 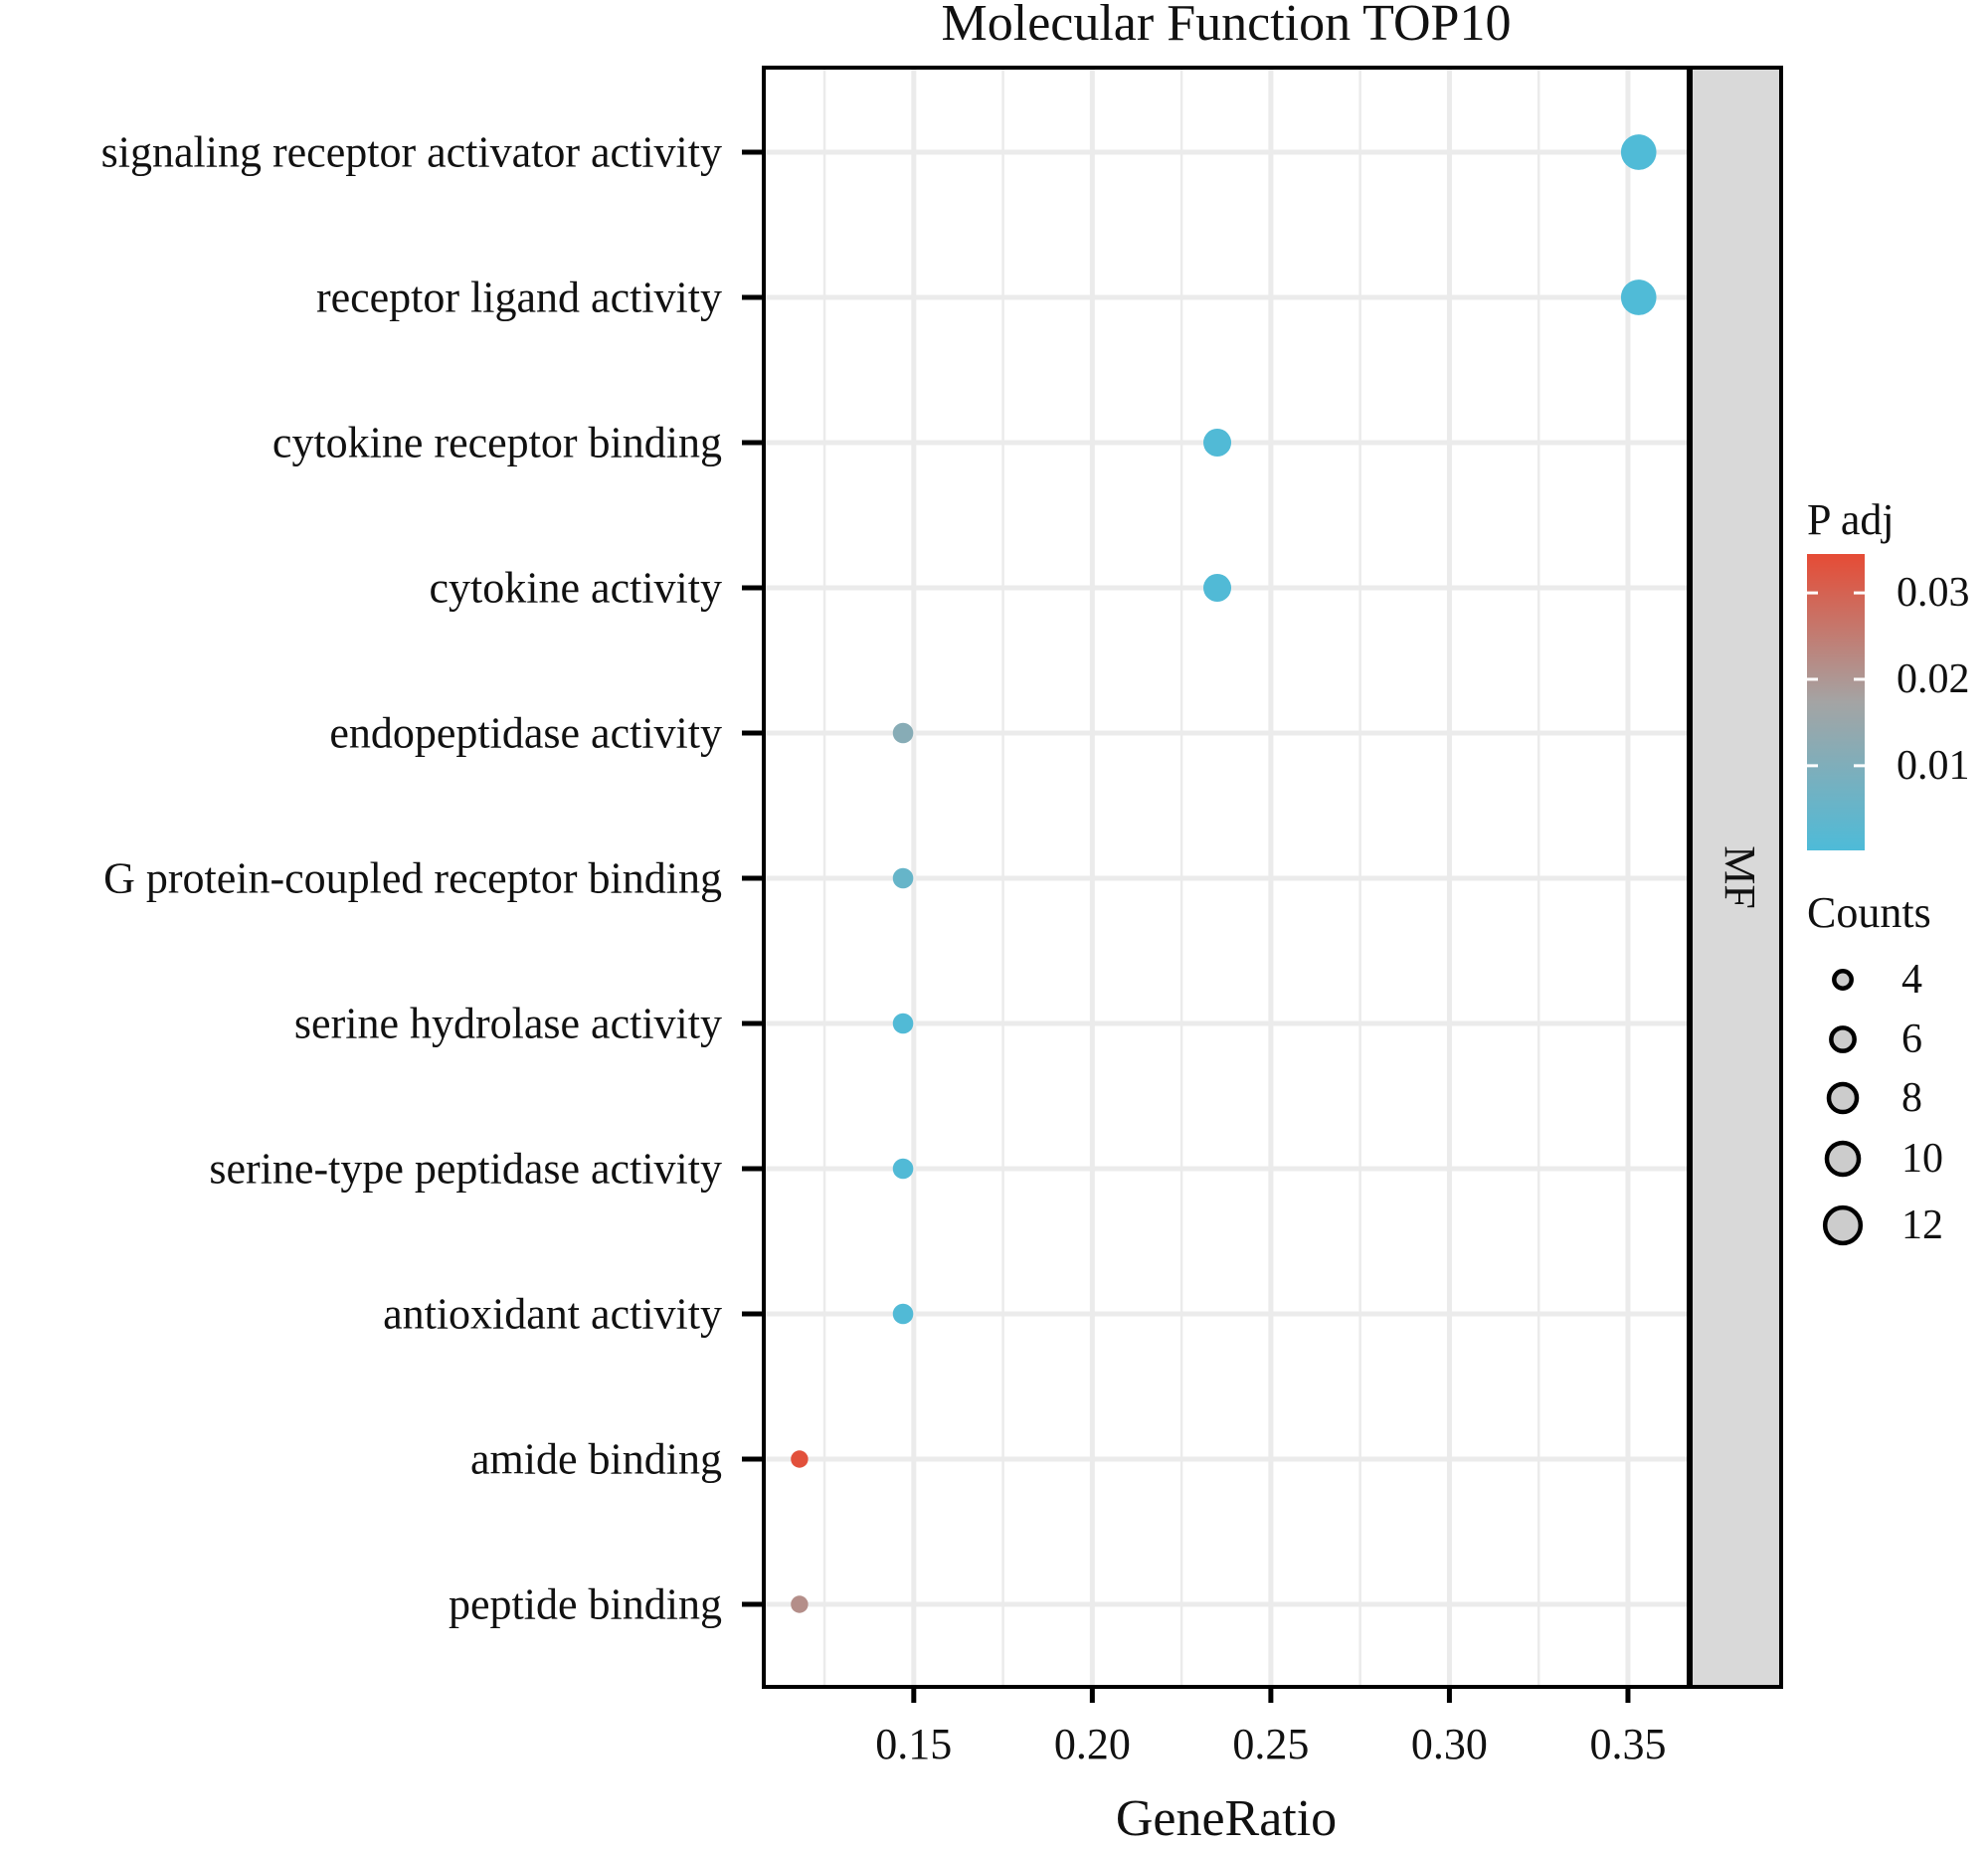 I want to click on y-axis-tick-label: G protein-coupled receptor binding, so click(x=412, y=878).